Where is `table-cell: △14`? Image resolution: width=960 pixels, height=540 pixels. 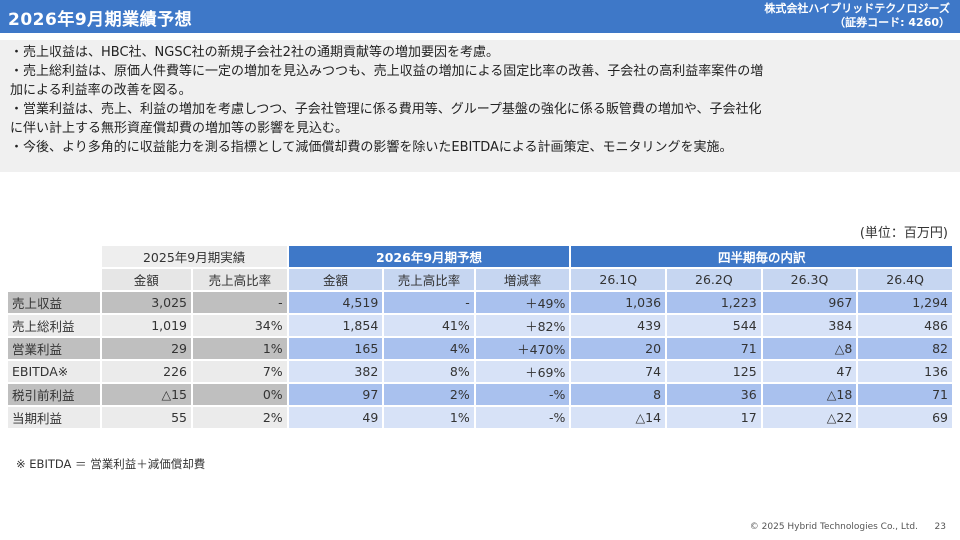
table-cell: △14 is located at coordinates (618, 417).